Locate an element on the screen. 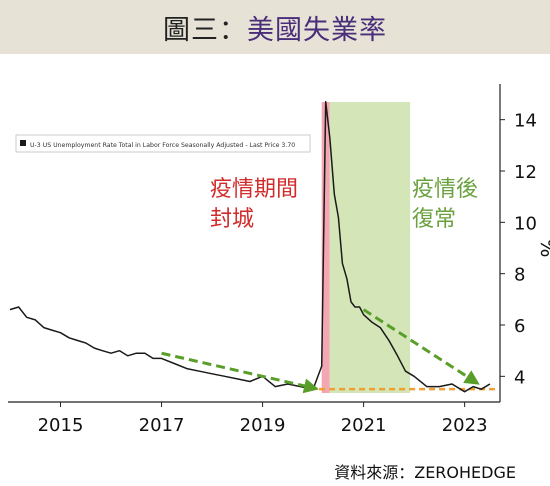 The height and width of the screenshot is (486, 550). annotation-label: 疫情期間封城 is located at coordinates (254, 204).